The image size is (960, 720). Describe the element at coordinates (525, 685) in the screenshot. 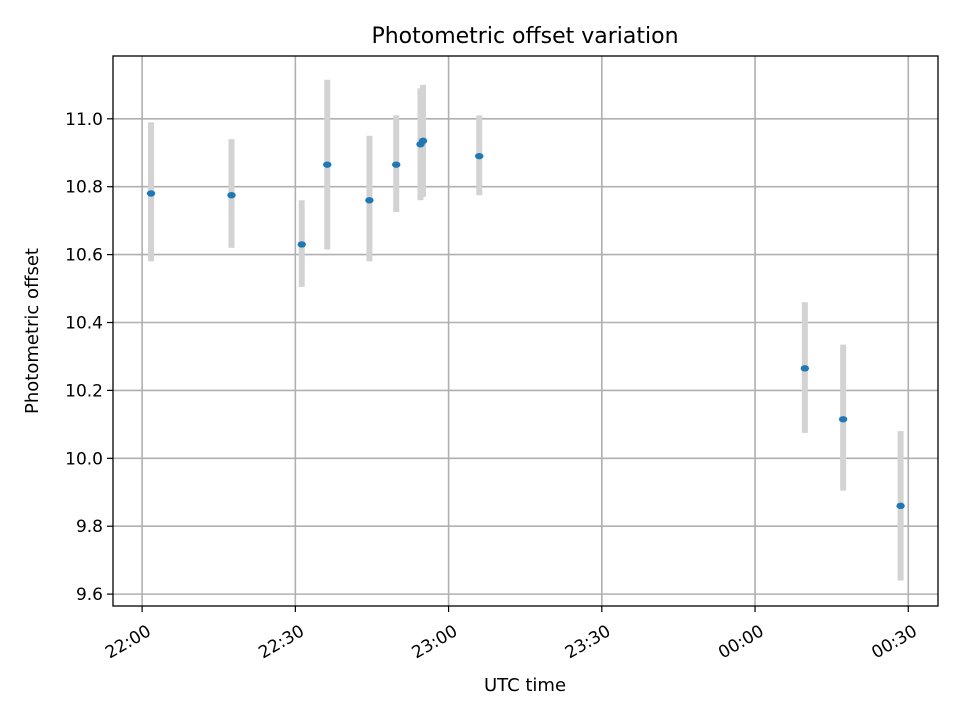

I see `x-axis-label: UTC time` at that location.